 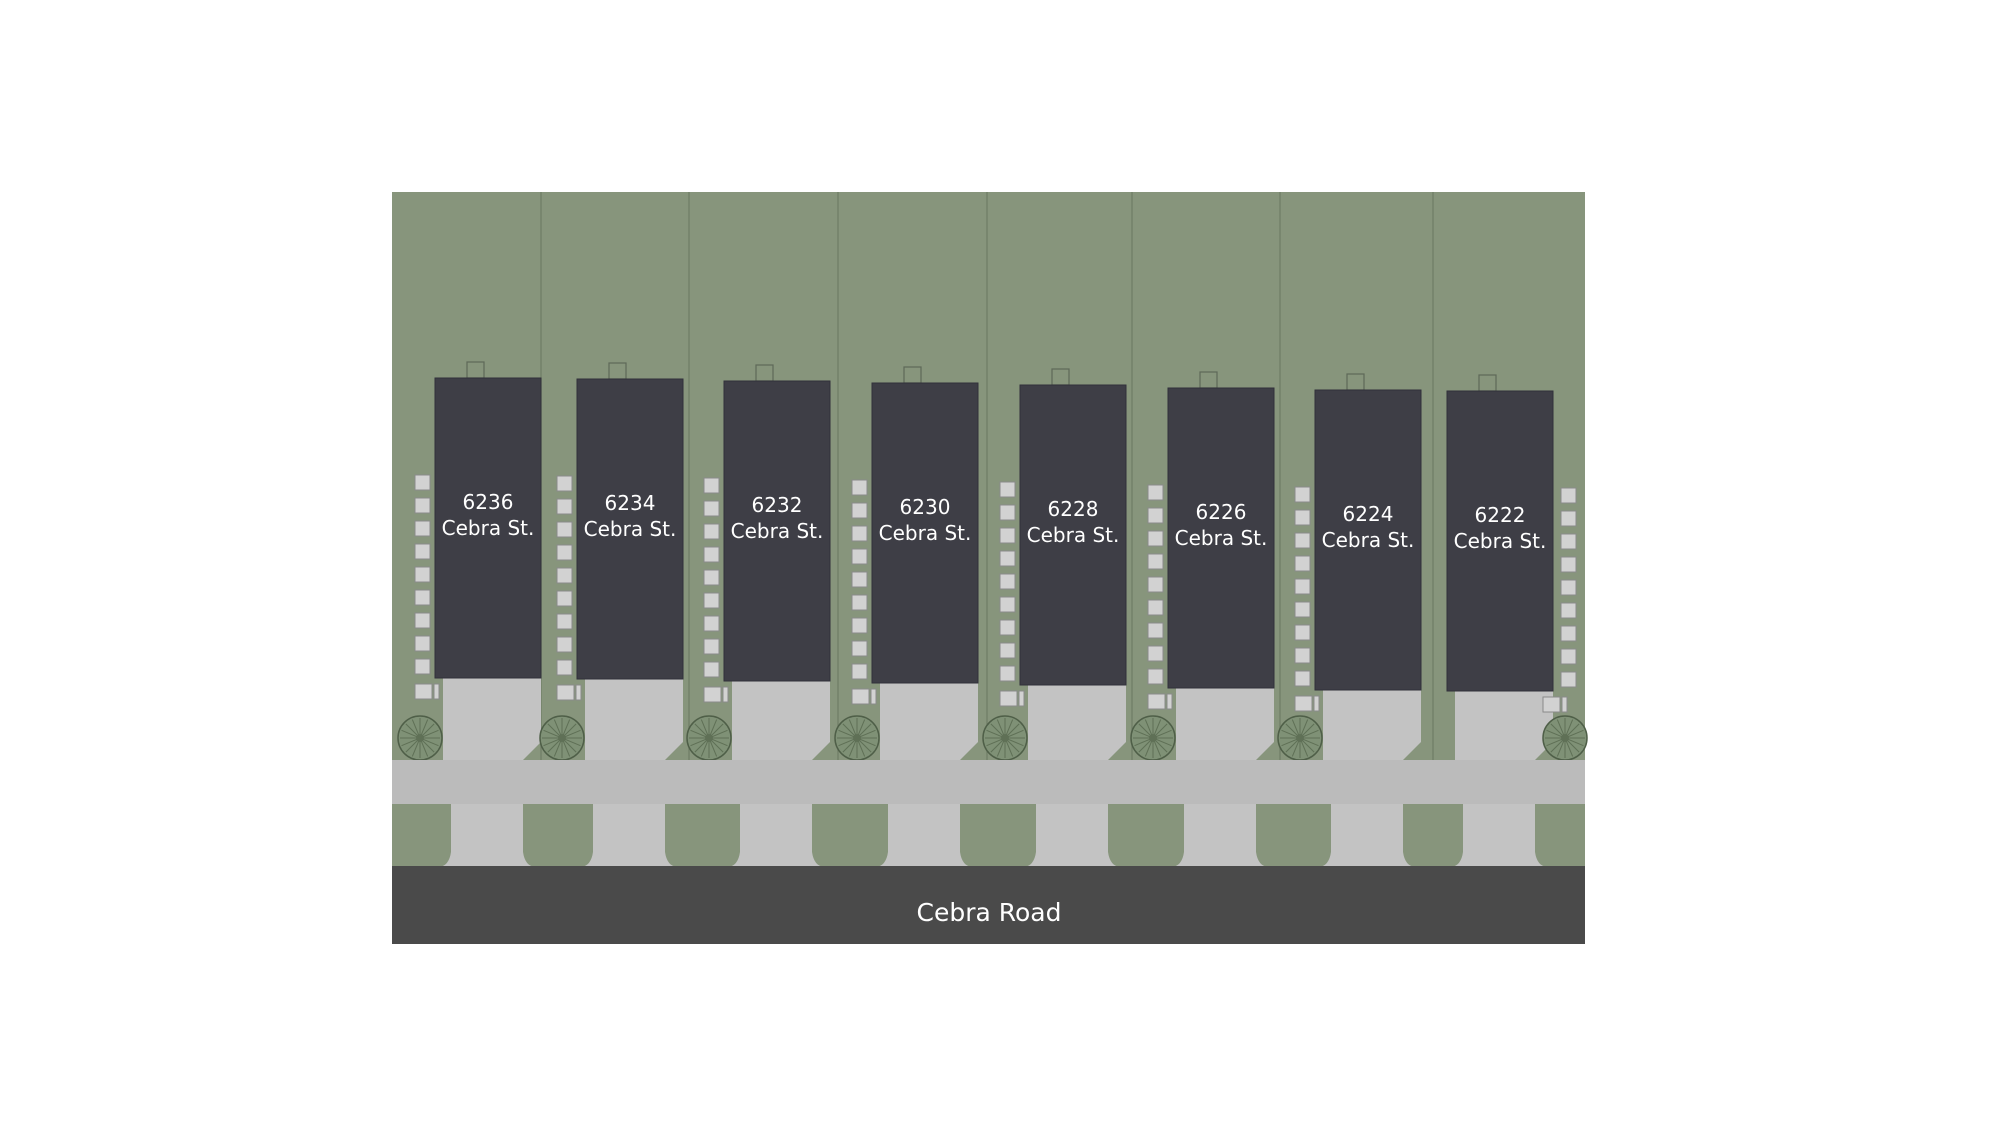 What do you see at coordinates (777, 505) in the screenshot?
I see `lot-number: 6232` at bounding box center [777, 505].